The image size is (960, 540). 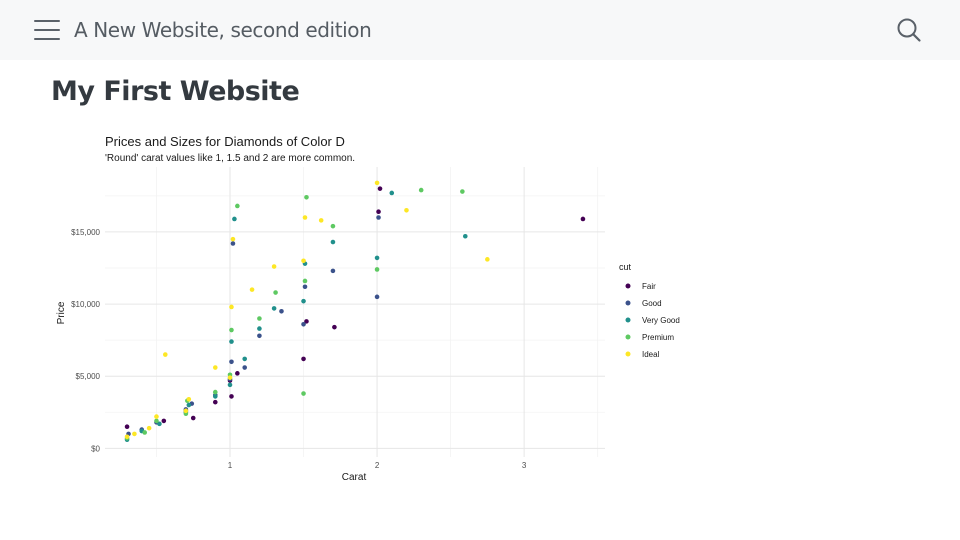 What do you see at coordinates (230, 465) in the screenshot?
I see `x-tick-label: 1` at bounding box center [230, 465].